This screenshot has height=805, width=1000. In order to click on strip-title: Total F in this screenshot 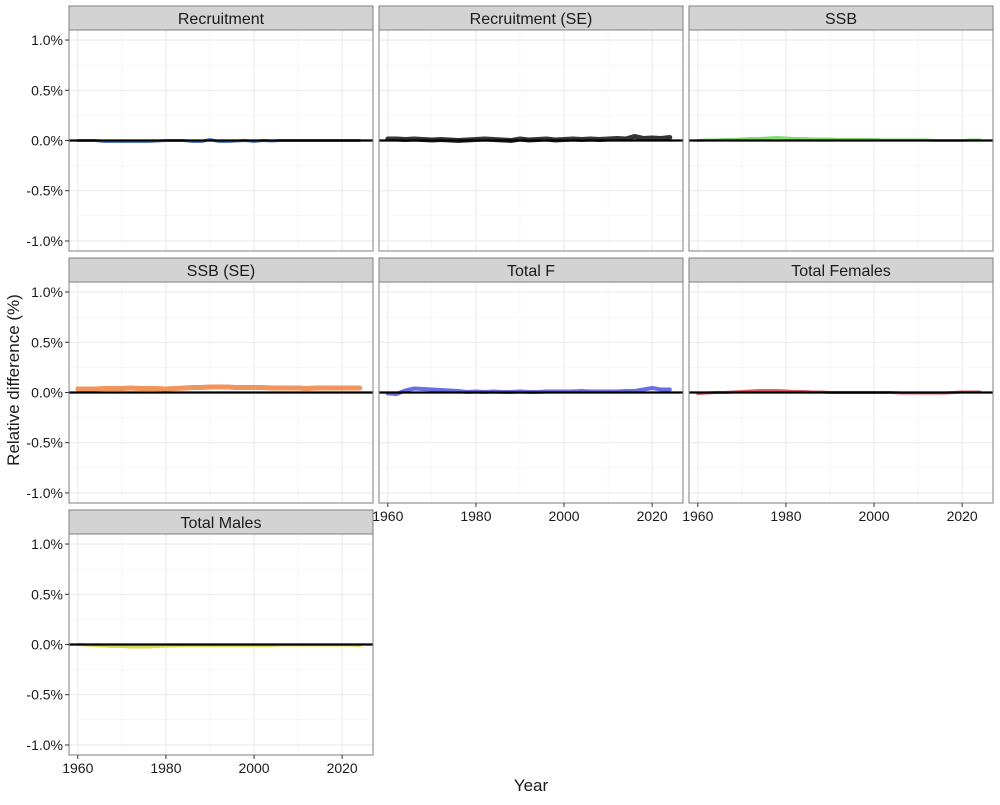, I will do `click(531, 271)`.